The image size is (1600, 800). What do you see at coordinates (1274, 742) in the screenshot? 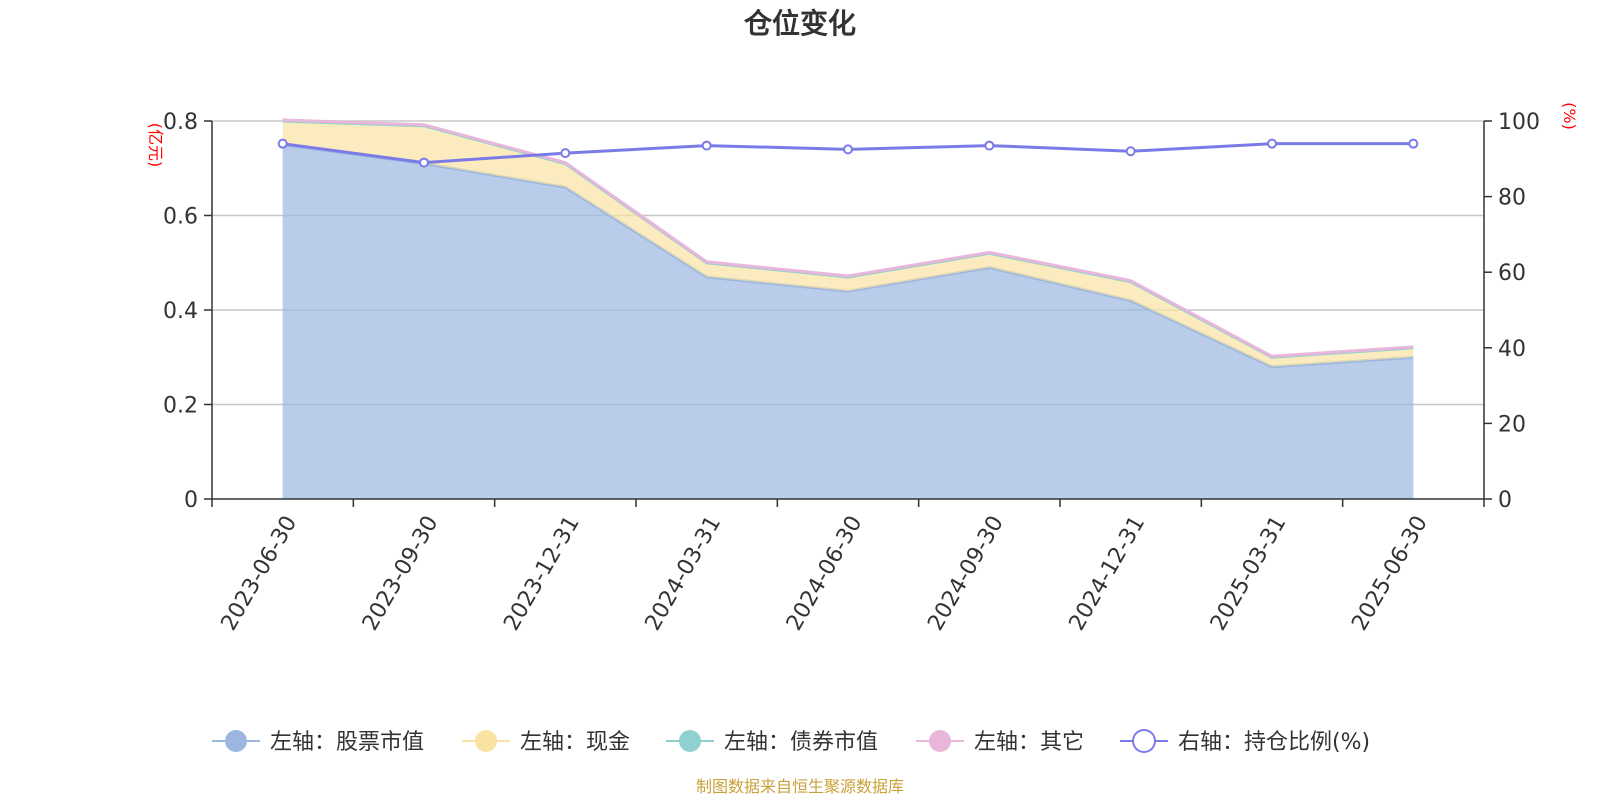
I see `legend-label: 右轴：持仓比例(%)` at bounding box center [1274, 742].